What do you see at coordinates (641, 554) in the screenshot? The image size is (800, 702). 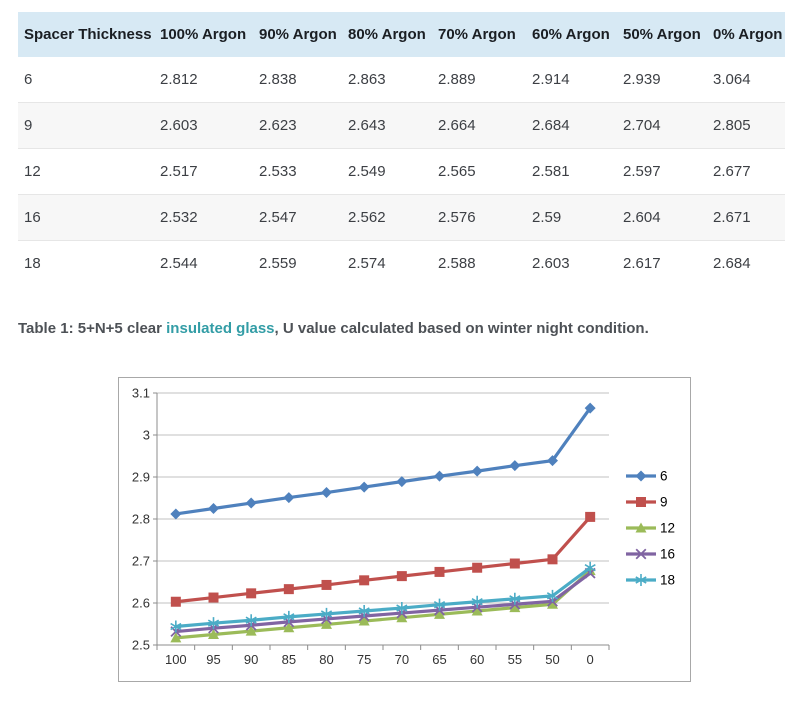 I see `marker-x` at bounding box center [641, 554].